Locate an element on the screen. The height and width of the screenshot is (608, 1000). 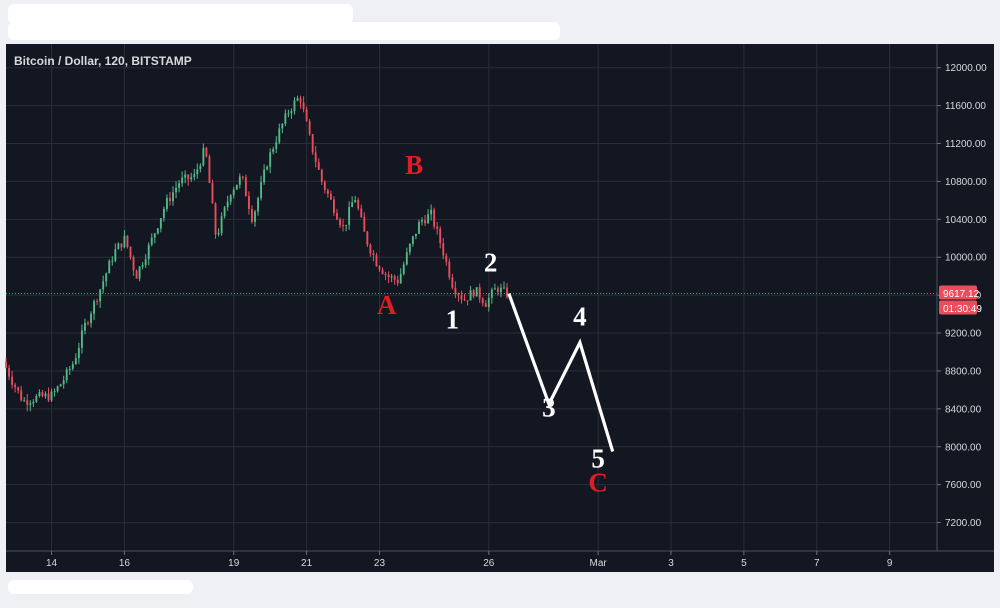
redacted-bar-top-left is located at coordinates (180, 14).